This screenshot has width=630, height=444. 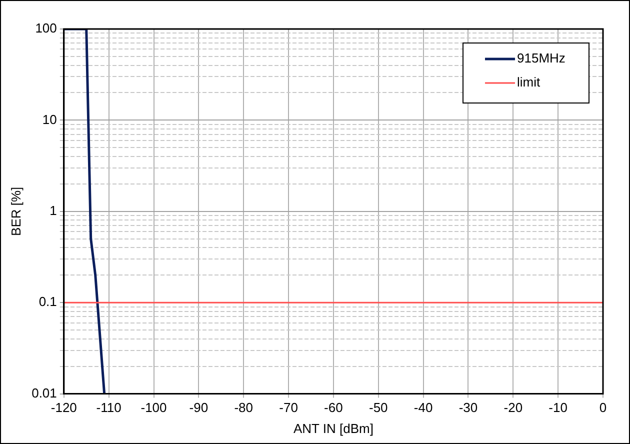 What do you see at coordinates (468, 408) in the screenshot?
I see `x-tick-label: -30` at bounding box center [468, 408].